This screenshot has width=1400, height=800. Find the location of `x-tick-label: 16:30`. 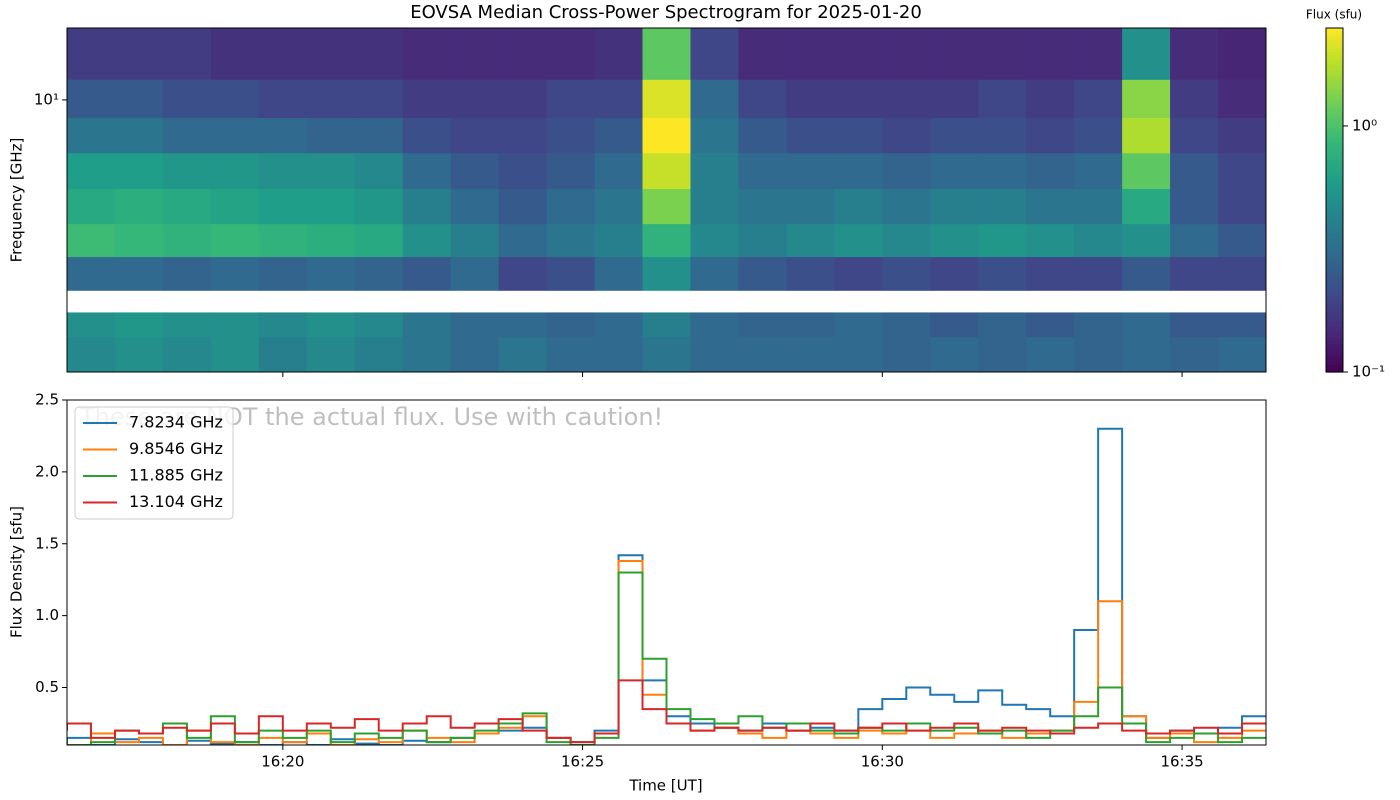

x-tick-label: 16:30 is located at coordinates (882, 762).